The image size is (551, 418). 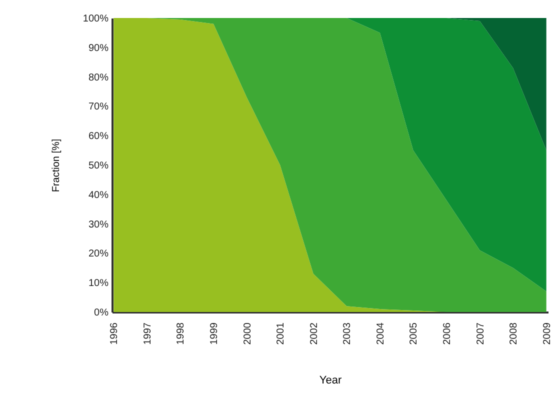 I want to click on y-axis-title: Fraction [%], so click(x=56, y=165).